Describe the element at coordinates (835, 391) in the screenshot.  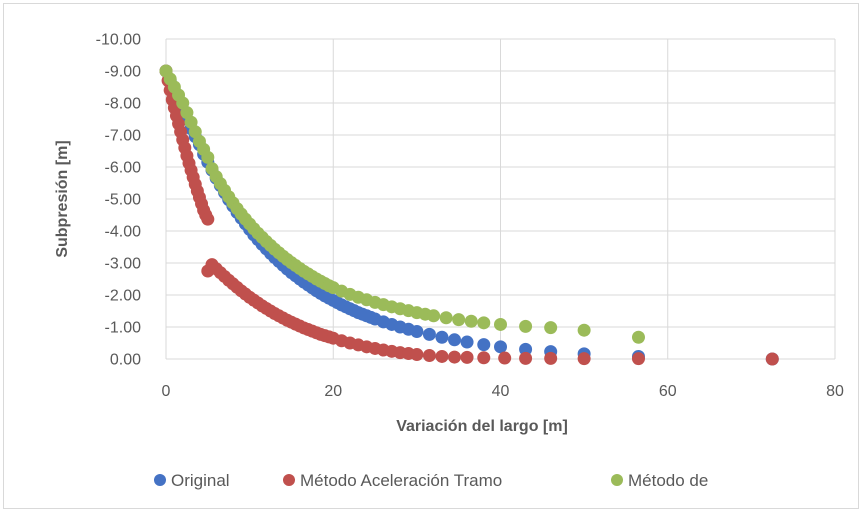
I see `x-tick-label: 80` at that location.